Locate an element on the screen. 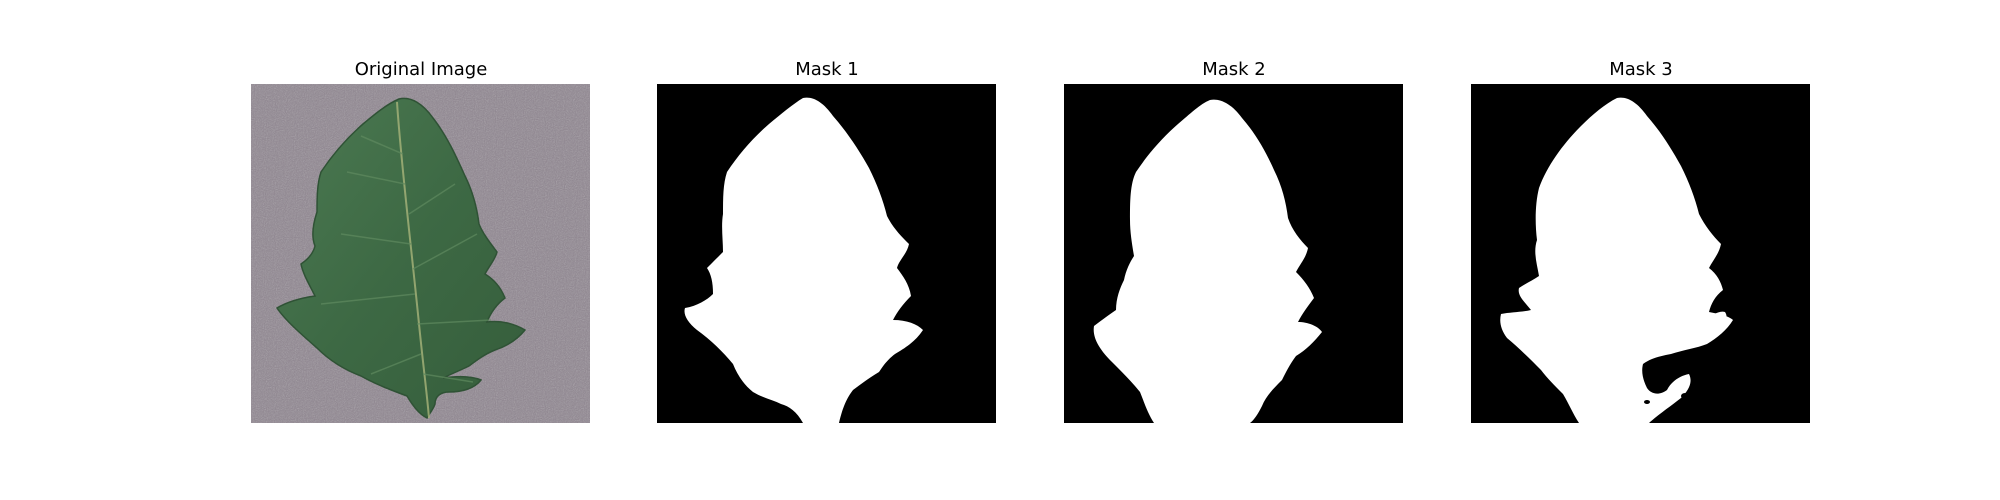 The image size is (2000, 500). mask-3-panel is located at coordinates (1640, 253).